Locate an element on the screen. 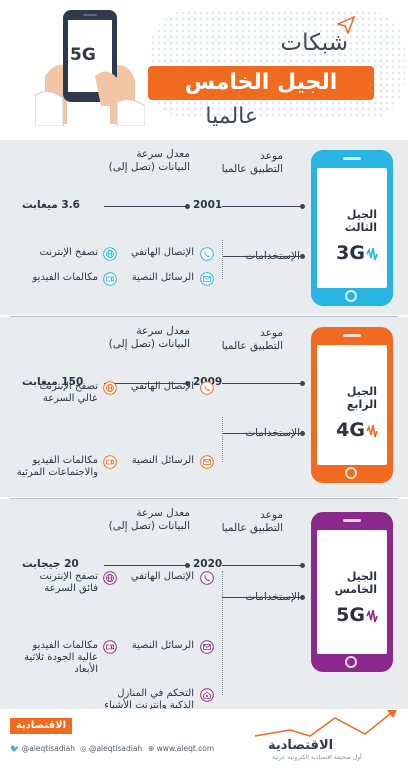 Image resolution: width=408 pixels, height=768 pixels. phone-screen: الجيل الرابع 4G is located at coordinates (352, 405).